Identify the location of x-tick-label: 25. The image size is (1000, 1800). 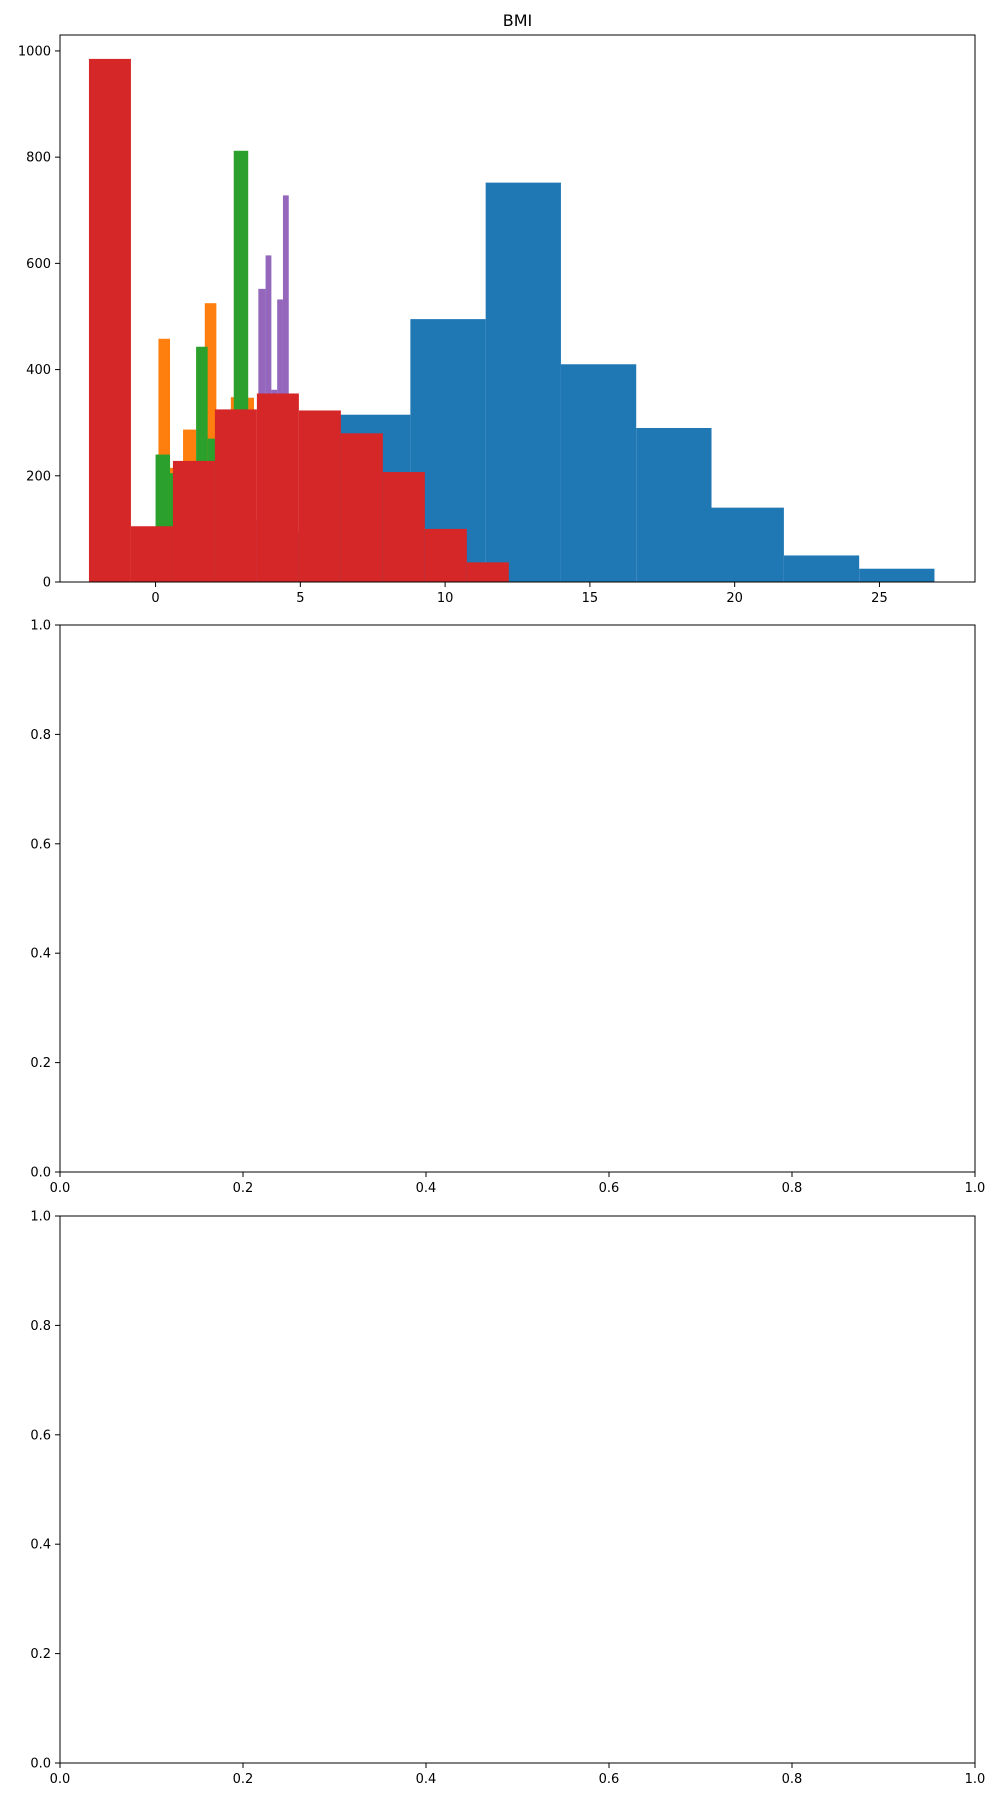
(879, 598).